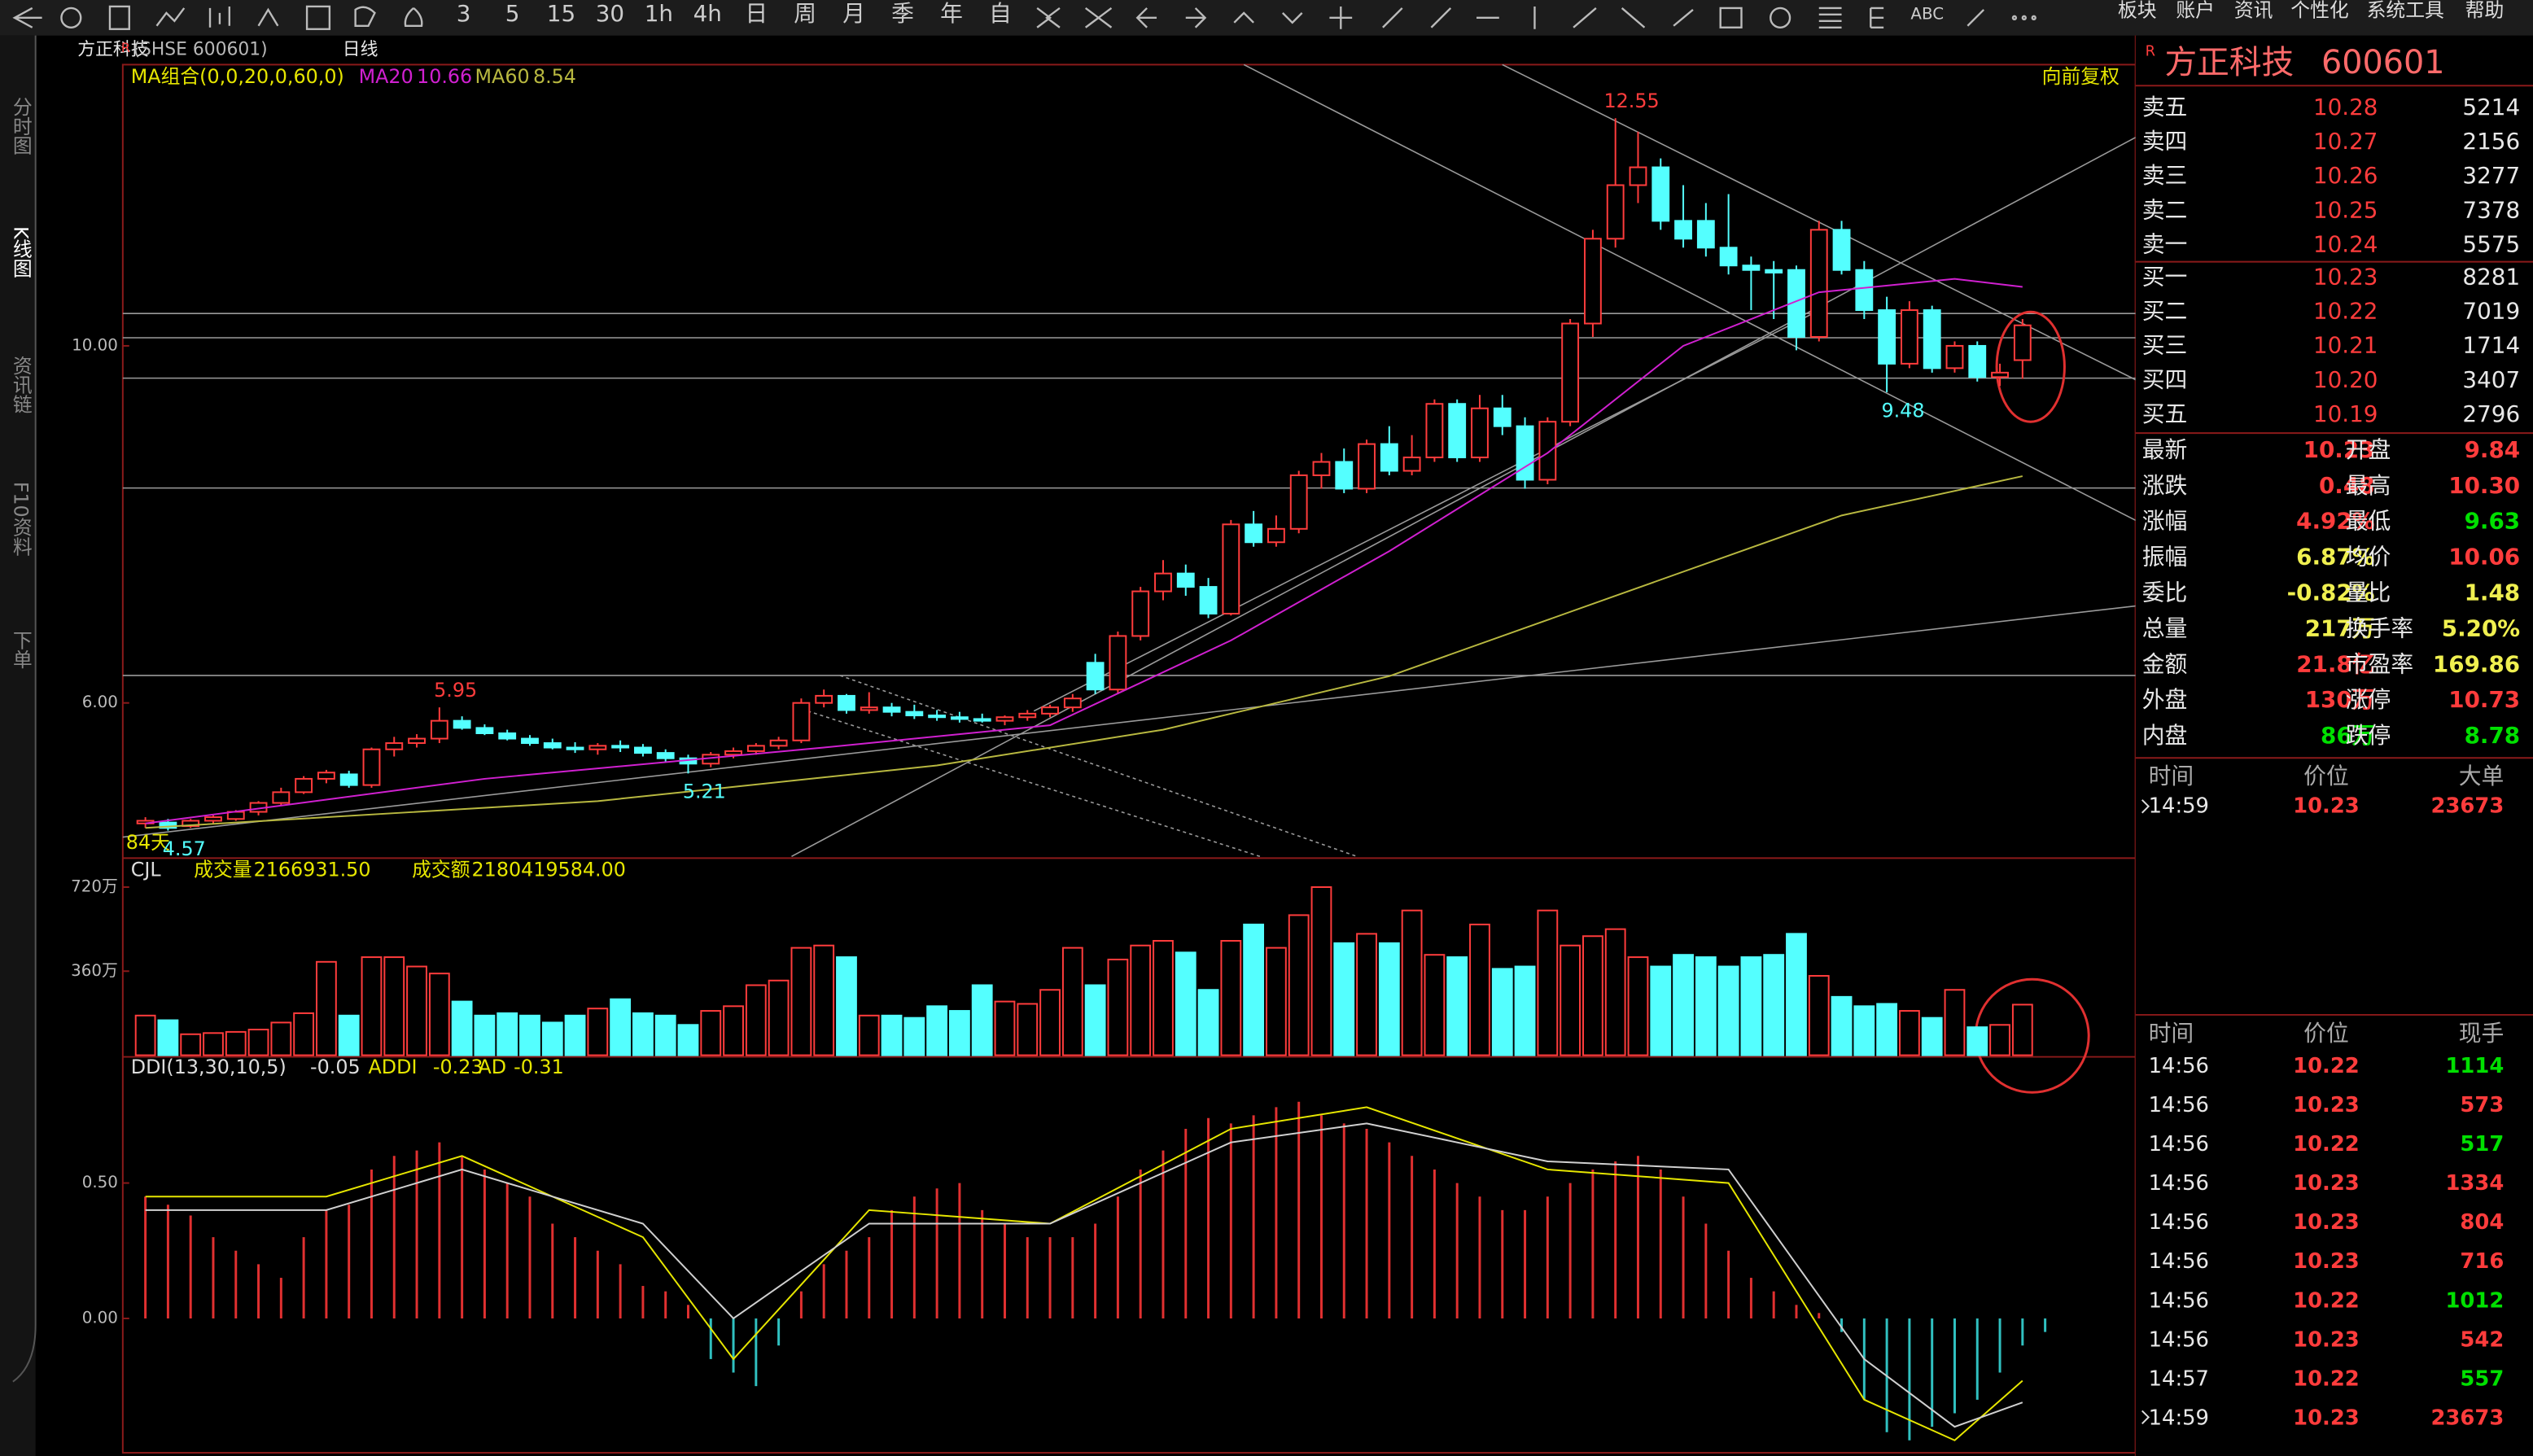  Describe the element at coordinates (20, 519) in the screenshot. I see `sidebar-tab: F10资料` at that location.